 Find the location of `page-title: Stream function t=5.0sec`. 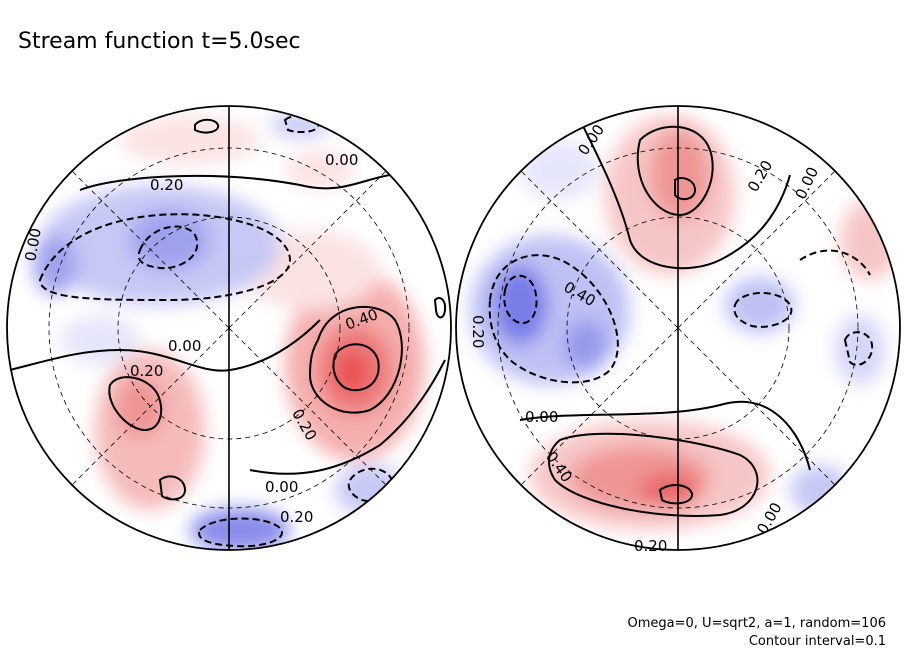

page-title: Stream function t=5.0sec is located at coordinates (159, 41).